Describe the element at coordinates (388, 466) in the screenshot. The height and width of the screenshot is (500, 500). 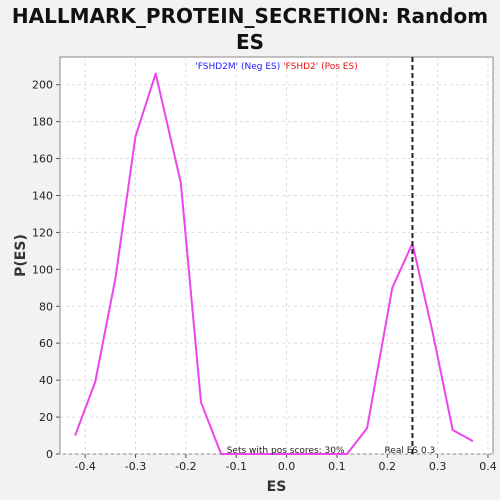
I see `x-tick-label: 0.2` at that location.